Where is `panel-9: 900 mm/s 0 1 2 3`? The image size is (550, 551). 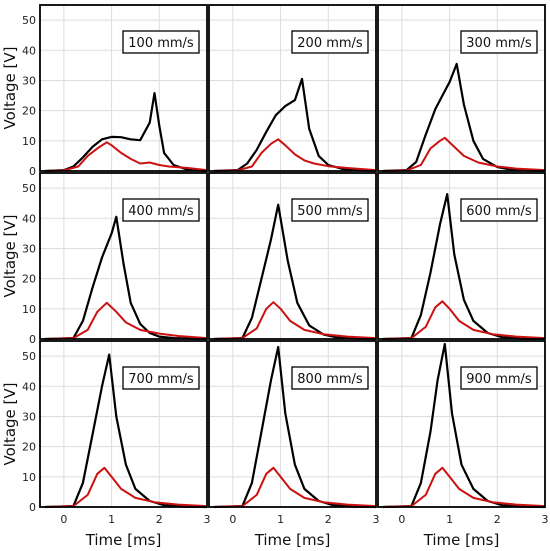
panel-9: 900 mm/s 0 1 2 3 is located at coordinates (463, 433).